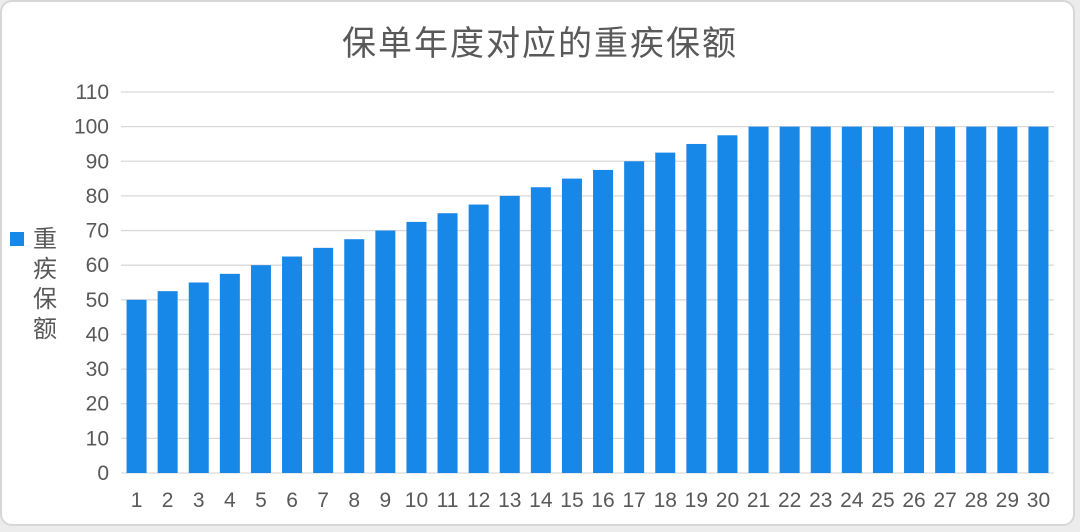 The width and height of the screenshot is (1080, 532). What do you see at coordinates (602, 500) in the screenshot?
I see `x-tick-label-16: 16` at bounding box center [602, 500].